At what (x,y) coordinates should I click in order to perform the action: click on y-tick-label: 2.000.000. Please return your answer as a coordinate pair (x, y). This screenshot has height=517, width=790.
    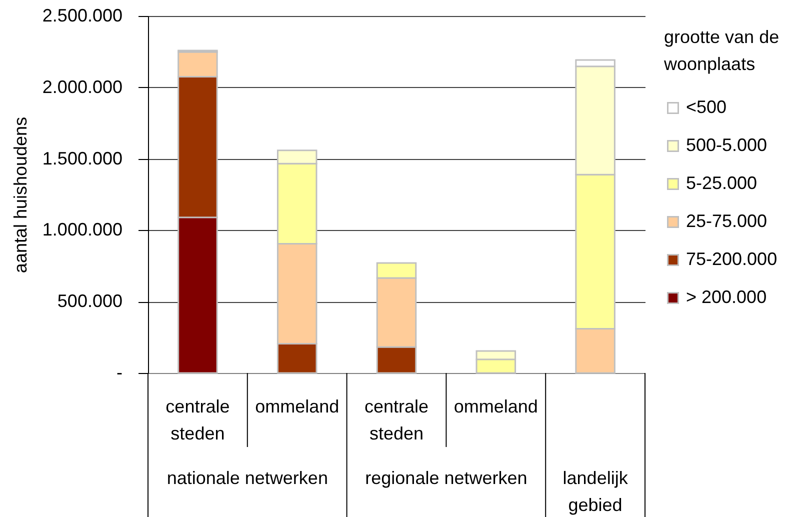
    Looking at the image, I should click on (82, 86).